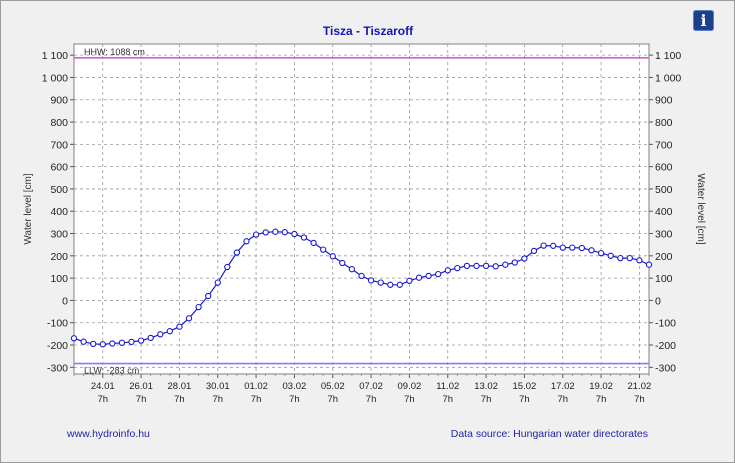 The width and height of the screenshot is (735, 463). What do you see at coordinates (664, 168) in the screenshot?
I see `y-tick-label-right: 600` at bounding box center [664, 168].